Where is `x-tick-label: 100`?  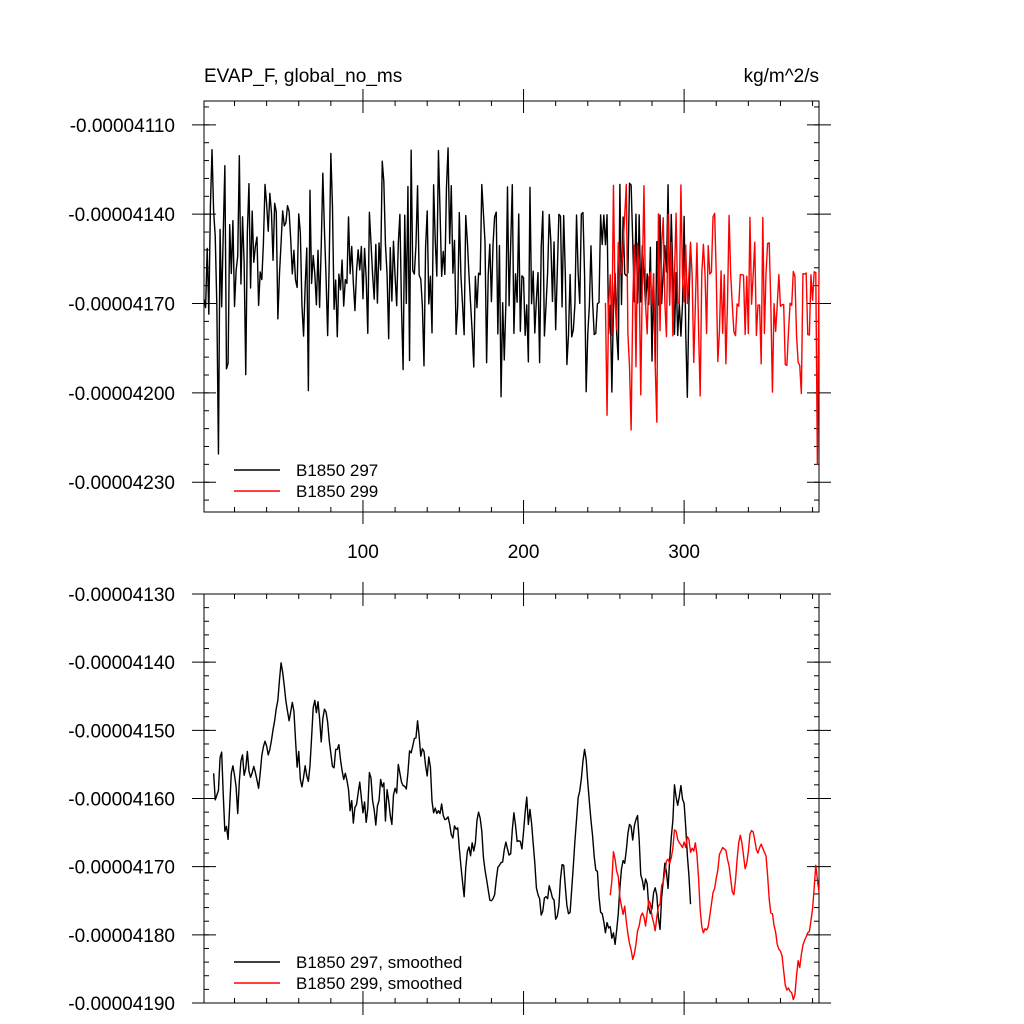
x-tick-label: 100 is located at coordinates (363, 552).